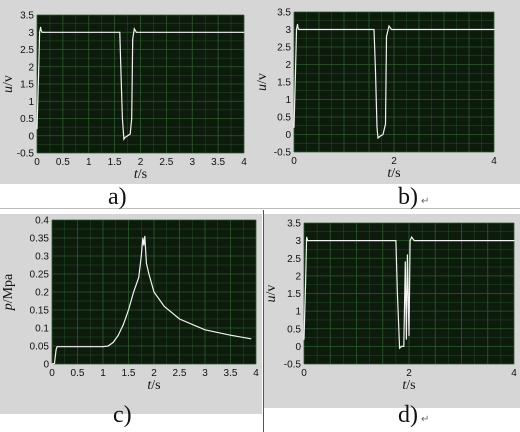 Image resolution: width=520 pixels, height=432 pixels. What do you see at coordinates (26, 154) in the screenshot?
I see `y-tick-label-a: -0.5` at bounding box center [26, 154].